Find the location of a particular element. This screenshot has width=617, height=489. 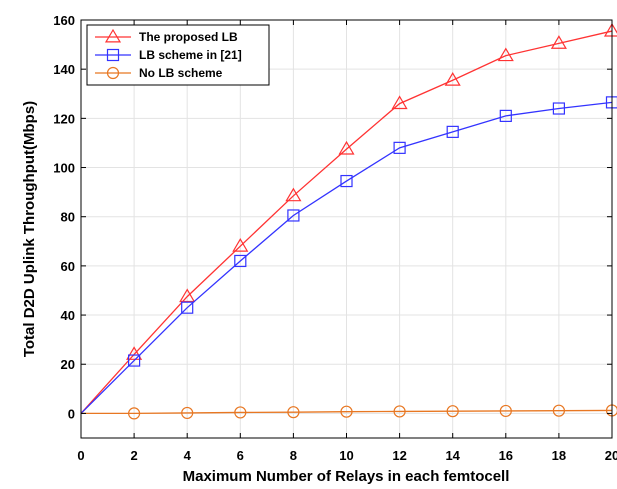

legend-item: LB scheme in [21] is located at coordinates (168, 55).